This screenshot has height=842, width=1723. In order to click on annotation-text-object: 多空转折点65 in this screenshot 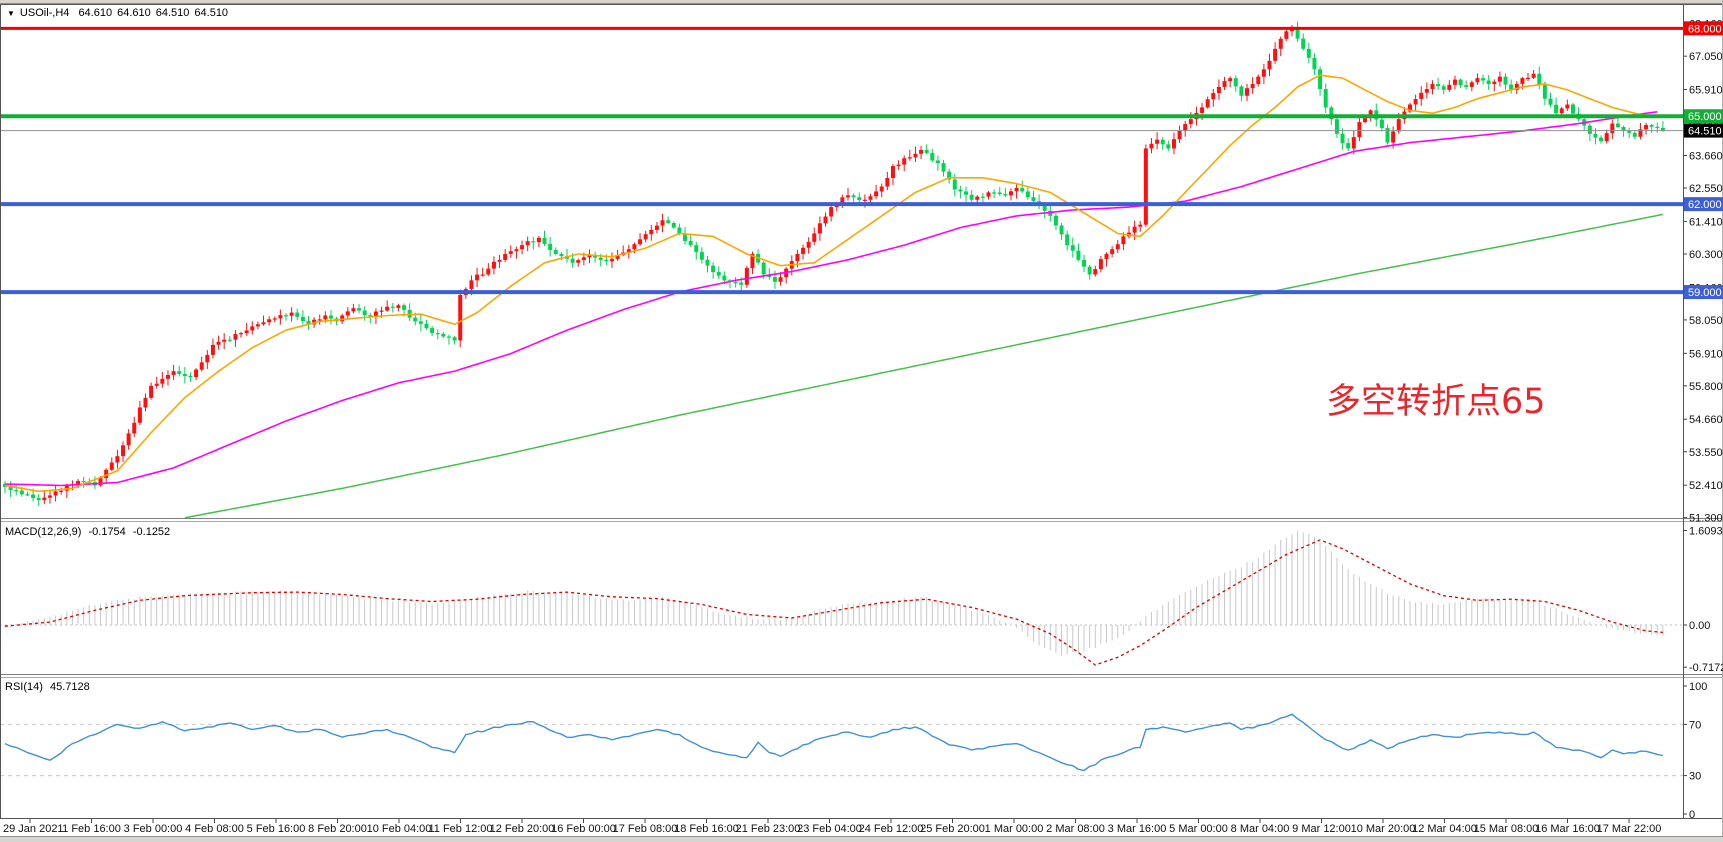, I will do `click(1436, 402)`.